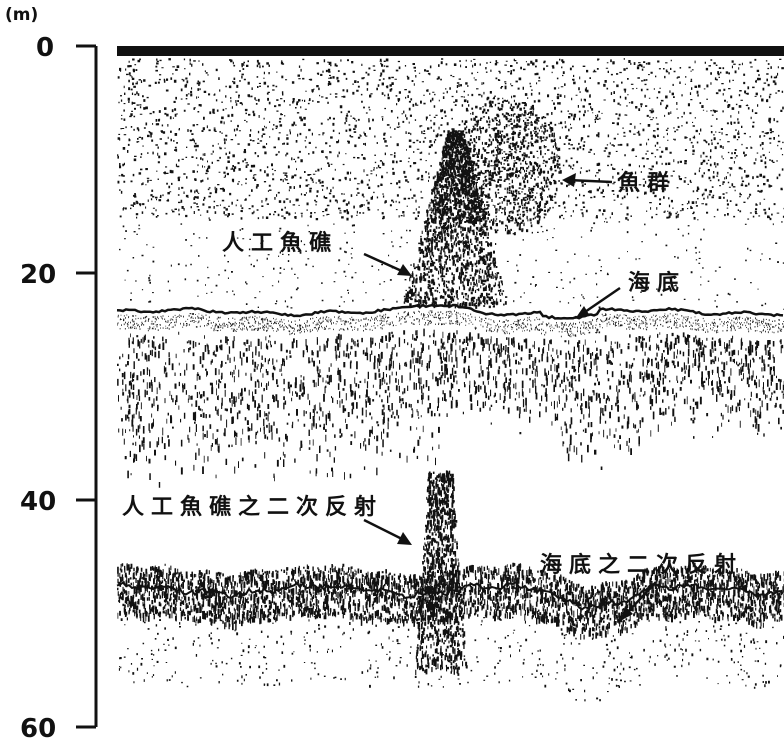 The image size is (784, 749). Describe the element at coordinates (21, 15) in the screenshot. I see `axis-unit-label: (m)` at that location.